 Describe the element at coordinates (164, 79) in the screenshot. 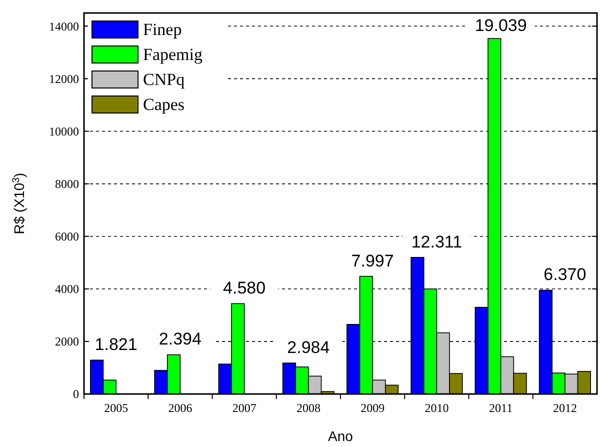

I see `legend-label: CNPq` at that location.